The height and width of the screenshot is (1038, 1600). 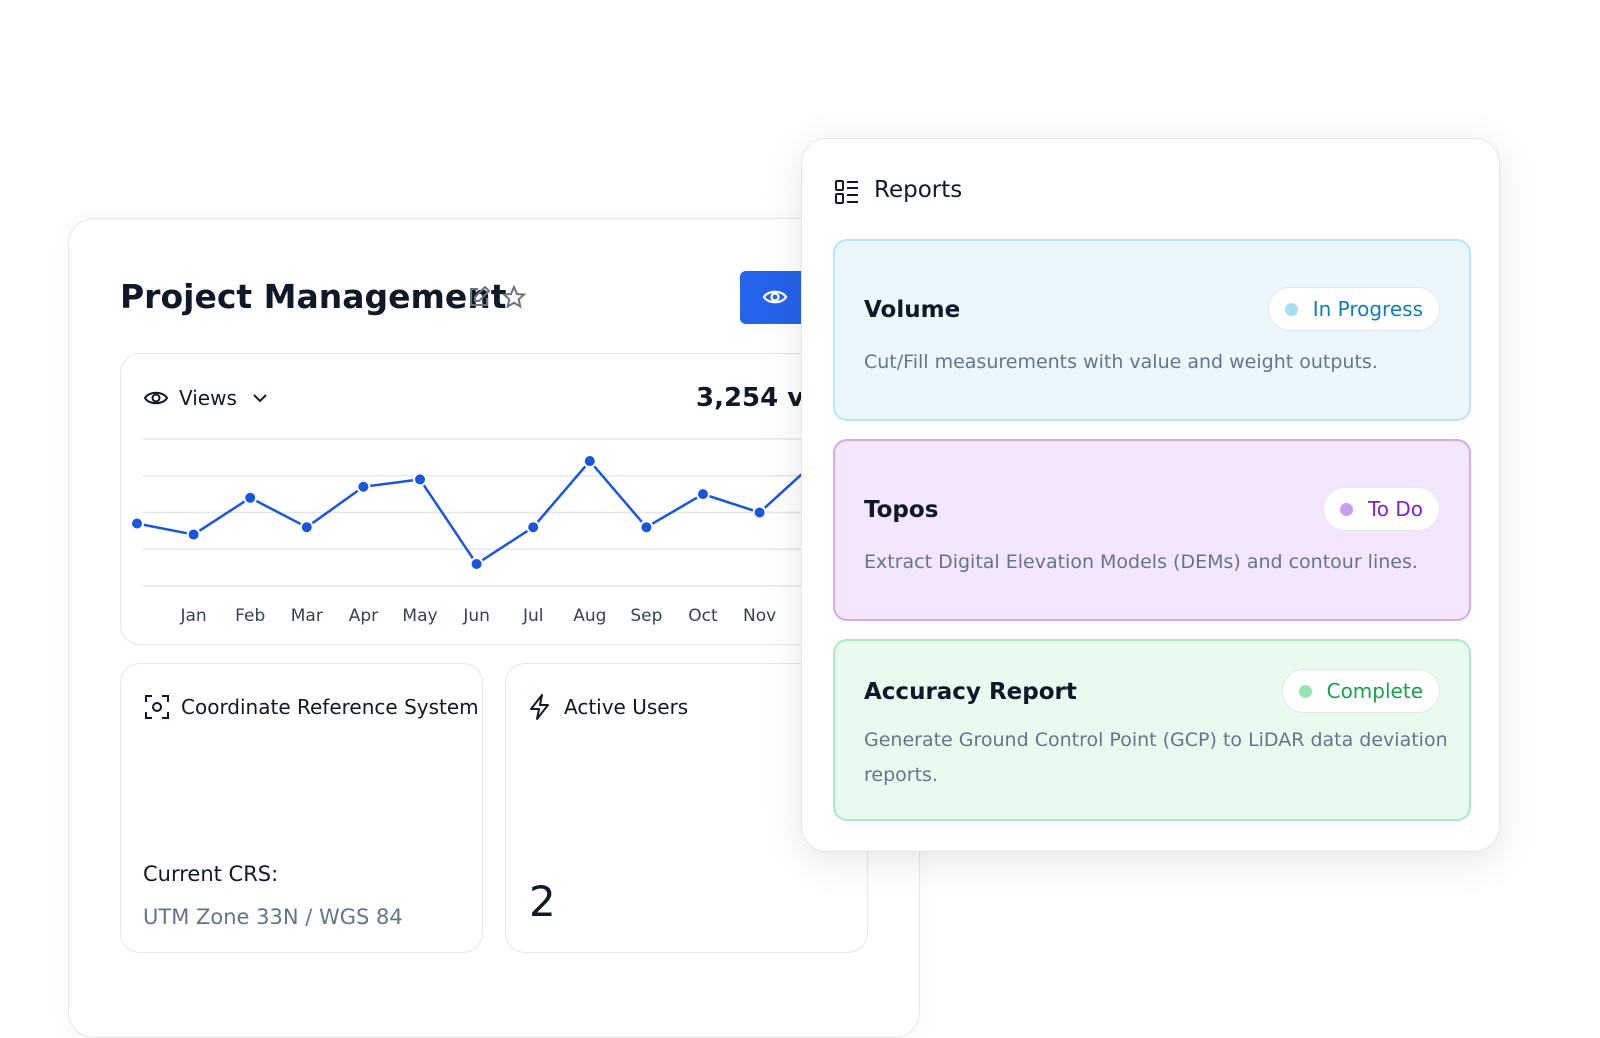 I want to click on bolt-icon, so click(x=539, y=707).